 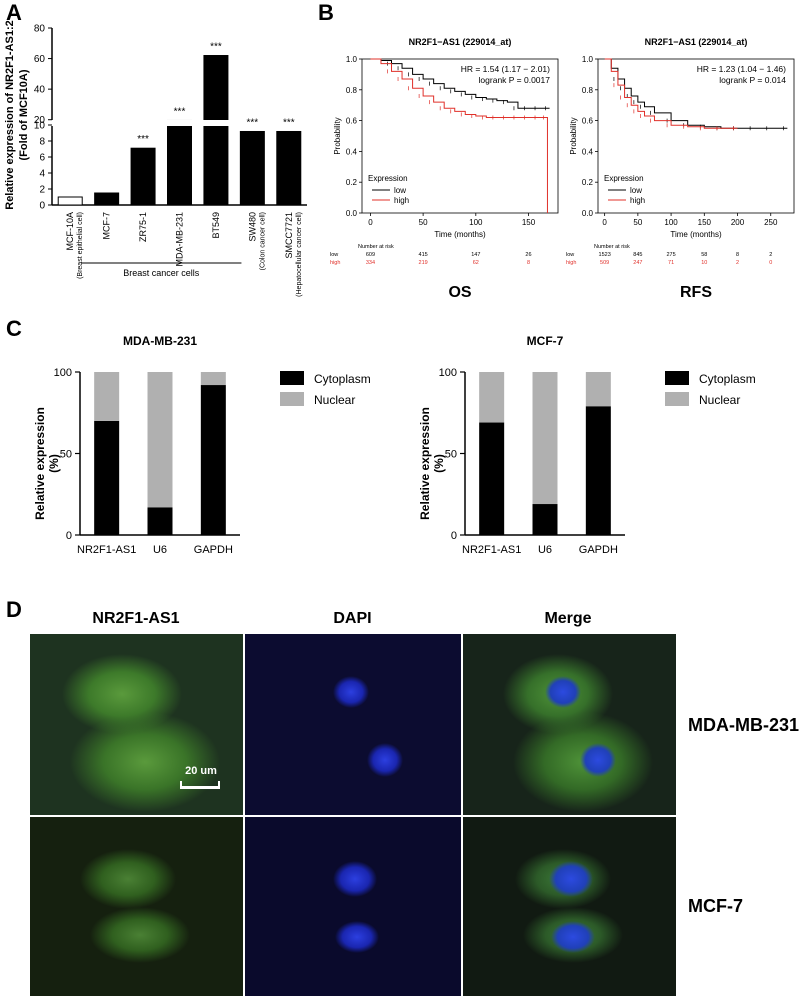 What do you see at coordinates (326, 12) in the screenshot?
I see `panel-letter-b: B` at bounding box center [326, 12].